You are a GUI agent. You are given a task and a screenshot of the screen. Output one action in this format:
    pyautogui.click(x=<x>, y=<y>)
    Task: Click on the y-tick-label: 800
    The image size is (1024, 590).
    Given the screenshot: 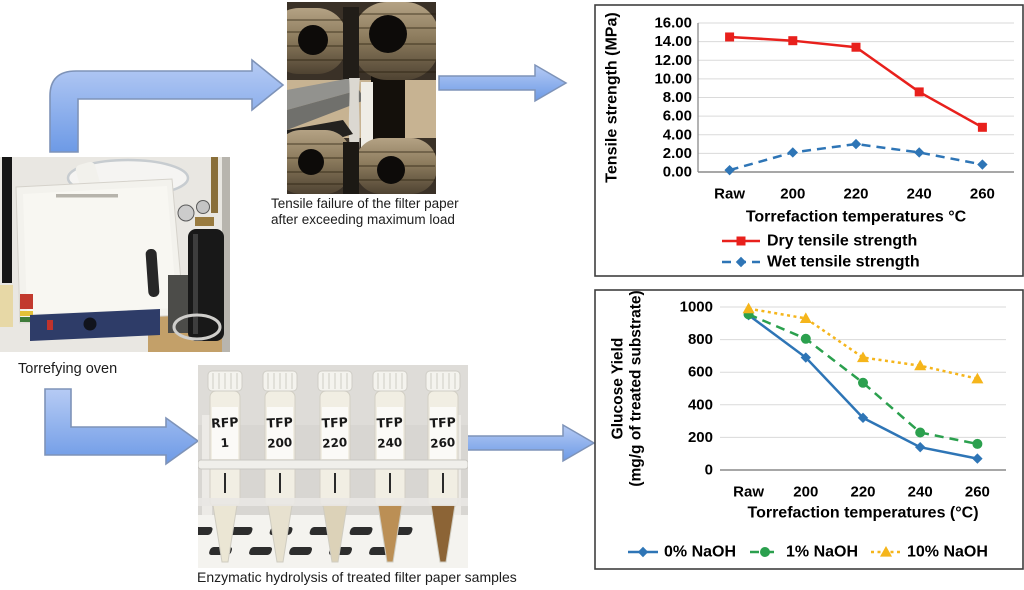 What is the action you would take?
    pyautogui.click(x=700, y=339)
    